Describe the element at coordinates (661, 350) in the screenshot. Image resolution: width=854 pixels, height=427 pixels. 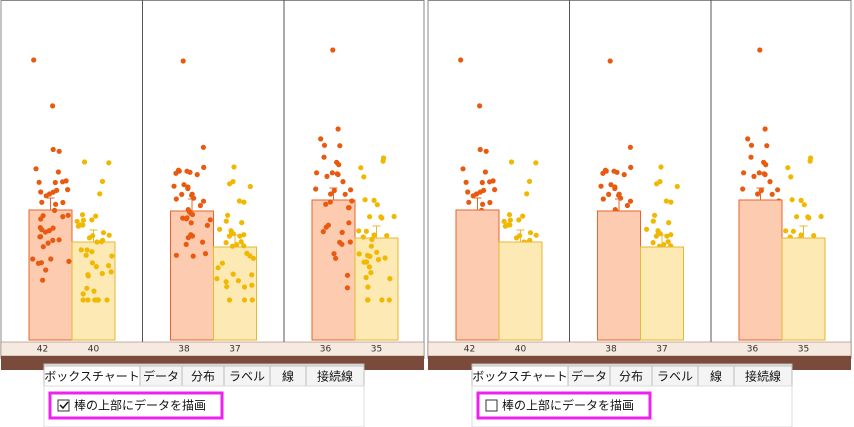
I see `count-label: 37` at that location.